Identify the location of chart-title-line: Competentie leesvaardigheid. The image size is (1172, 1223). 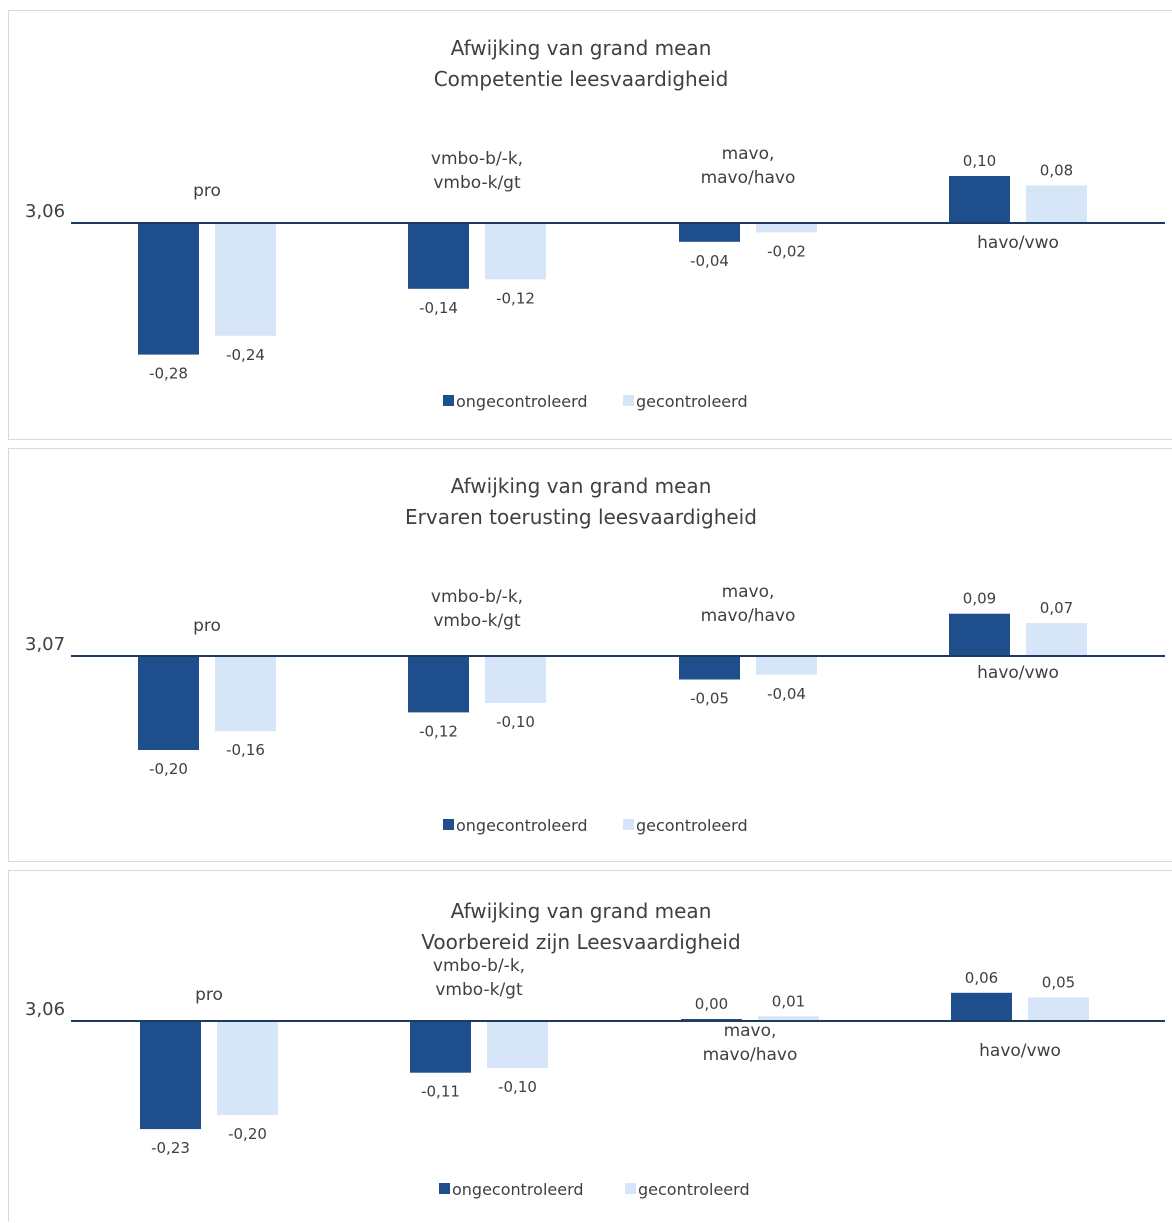
(581, 79).